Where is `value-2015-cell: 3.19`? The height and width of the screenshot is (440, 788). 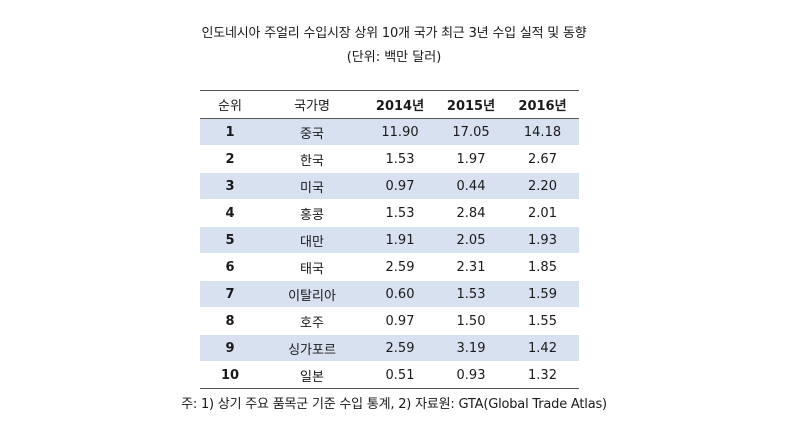
value-2015-cell: 3.19 is located at coordinates (471, 348).